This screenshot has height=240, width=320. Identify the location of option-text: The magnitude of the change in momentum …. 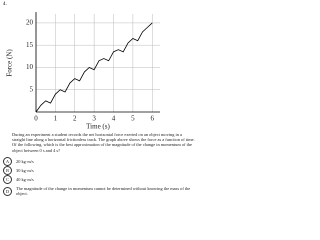
(103, 191).